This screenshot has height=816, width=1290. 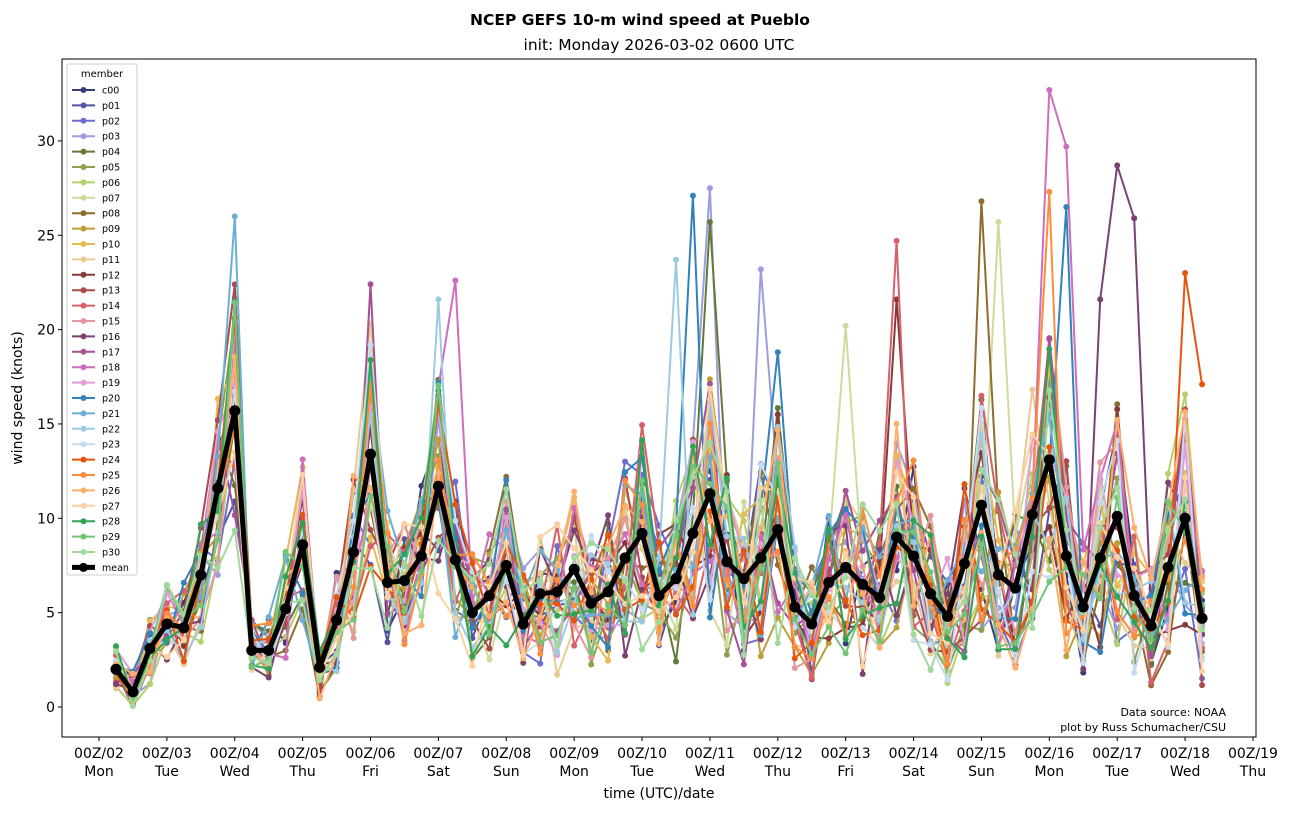 I want to click on y-tick-label: 0, so click(x=50, y=708).